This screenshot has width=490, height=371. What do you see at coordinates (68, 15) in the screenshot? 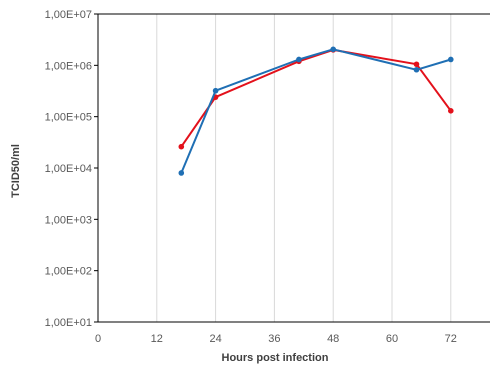
I see `y-tick-label: 1,00E+07` at bounding box center [68, 15].